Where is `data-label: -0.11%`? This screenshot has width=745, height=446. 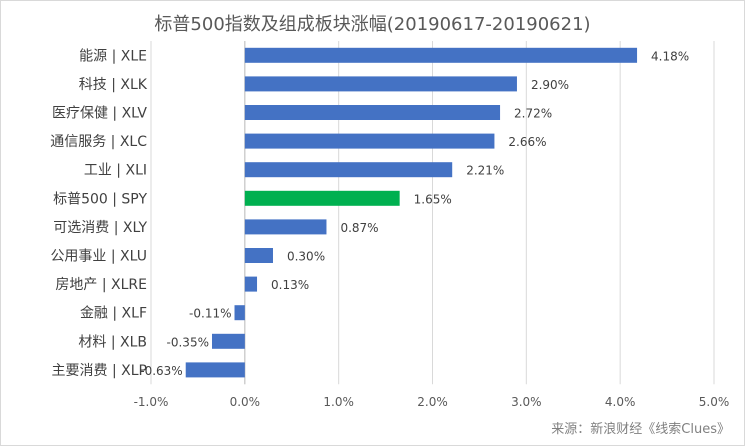
data-label: -0.11% is located at coordinates (210, 314).